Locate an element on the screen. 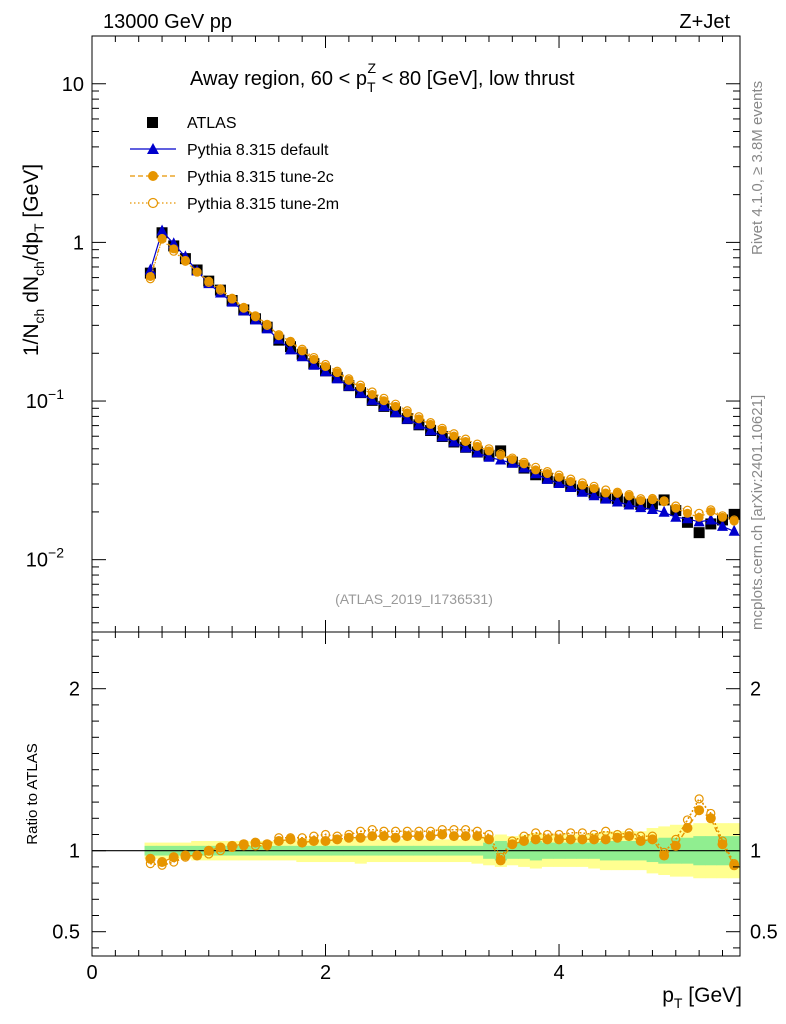 This screenshot has height=1024, width=786. ratio-x-tick-label: 4 is located at coordinates (558, 973).